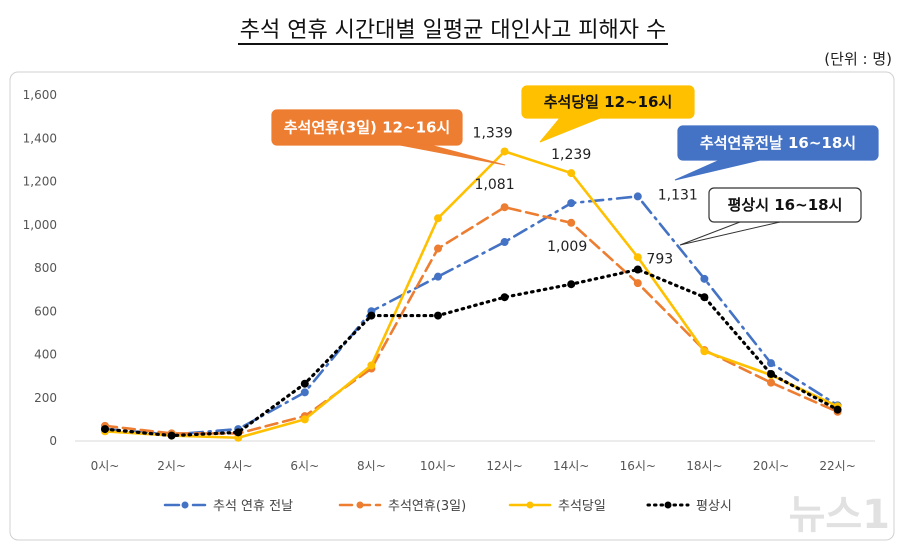 This screenshot has height=549, width=906. I want to click on legend-label: 평상시, so click(714, 506).